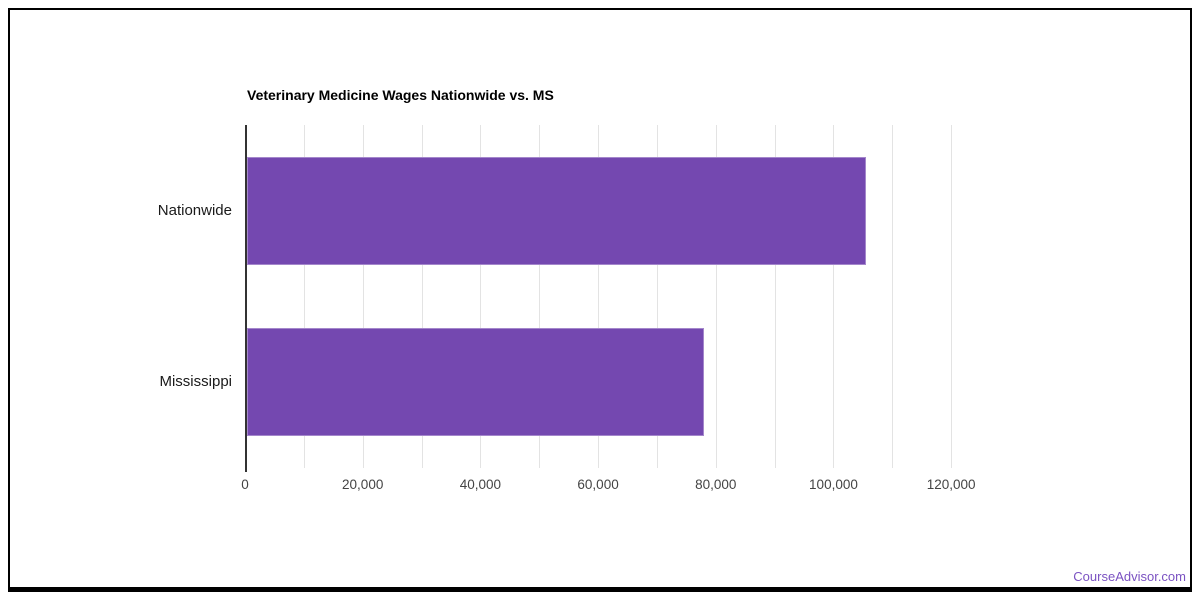  What do you see at coordinates (833, 484) in the screenshot?
I see `x-tick-label: 100,000` at bounding box center [833, 484].